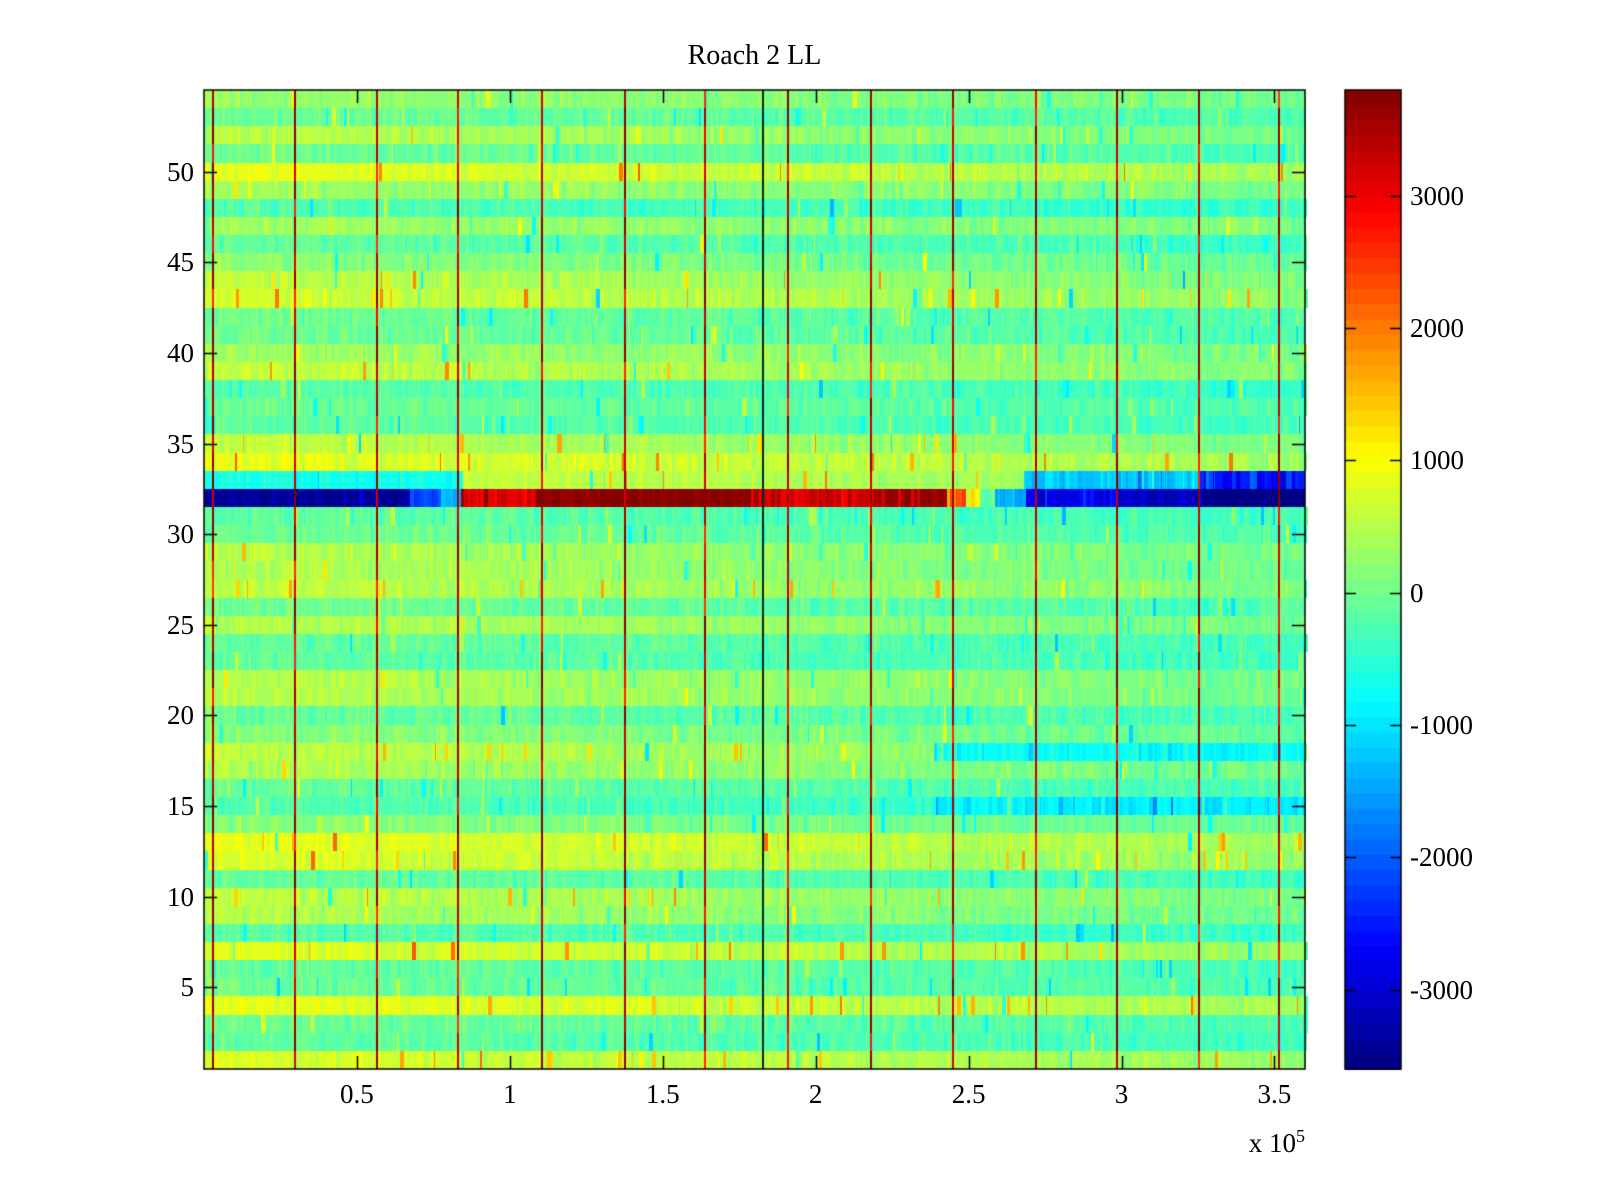  I want to click on x-tick-label: 3, so click(1121, 1094).